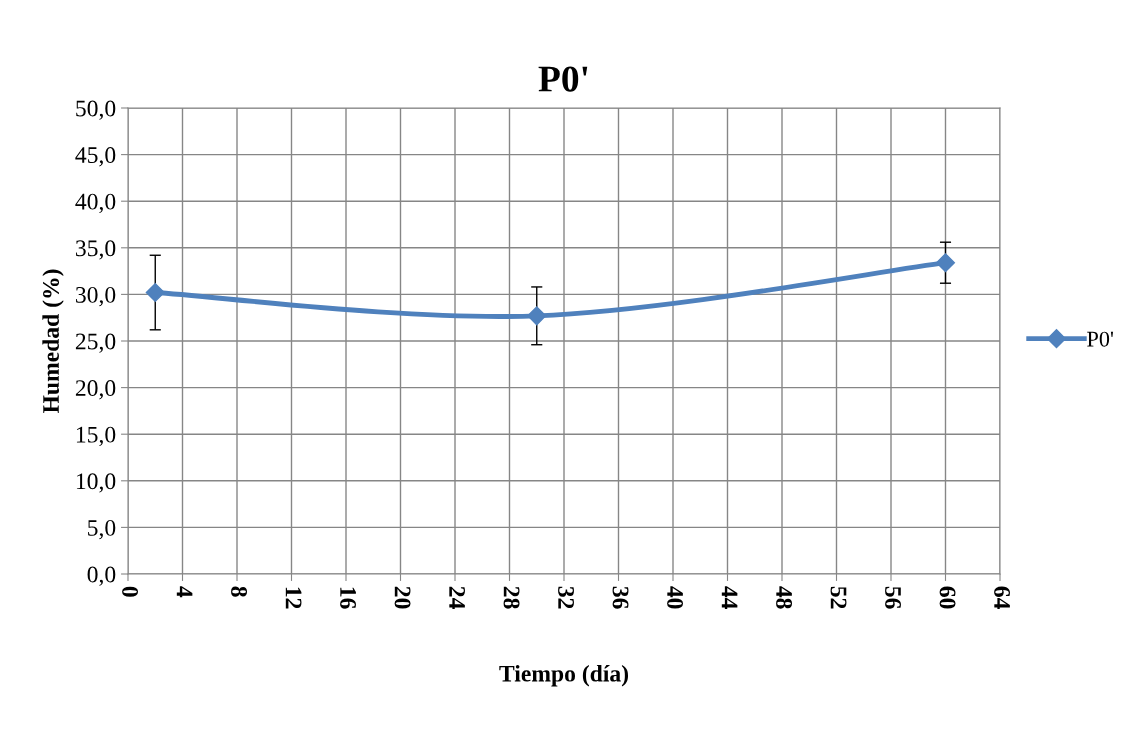  I want to click on x-tick-label: 40, so click(675, 597).